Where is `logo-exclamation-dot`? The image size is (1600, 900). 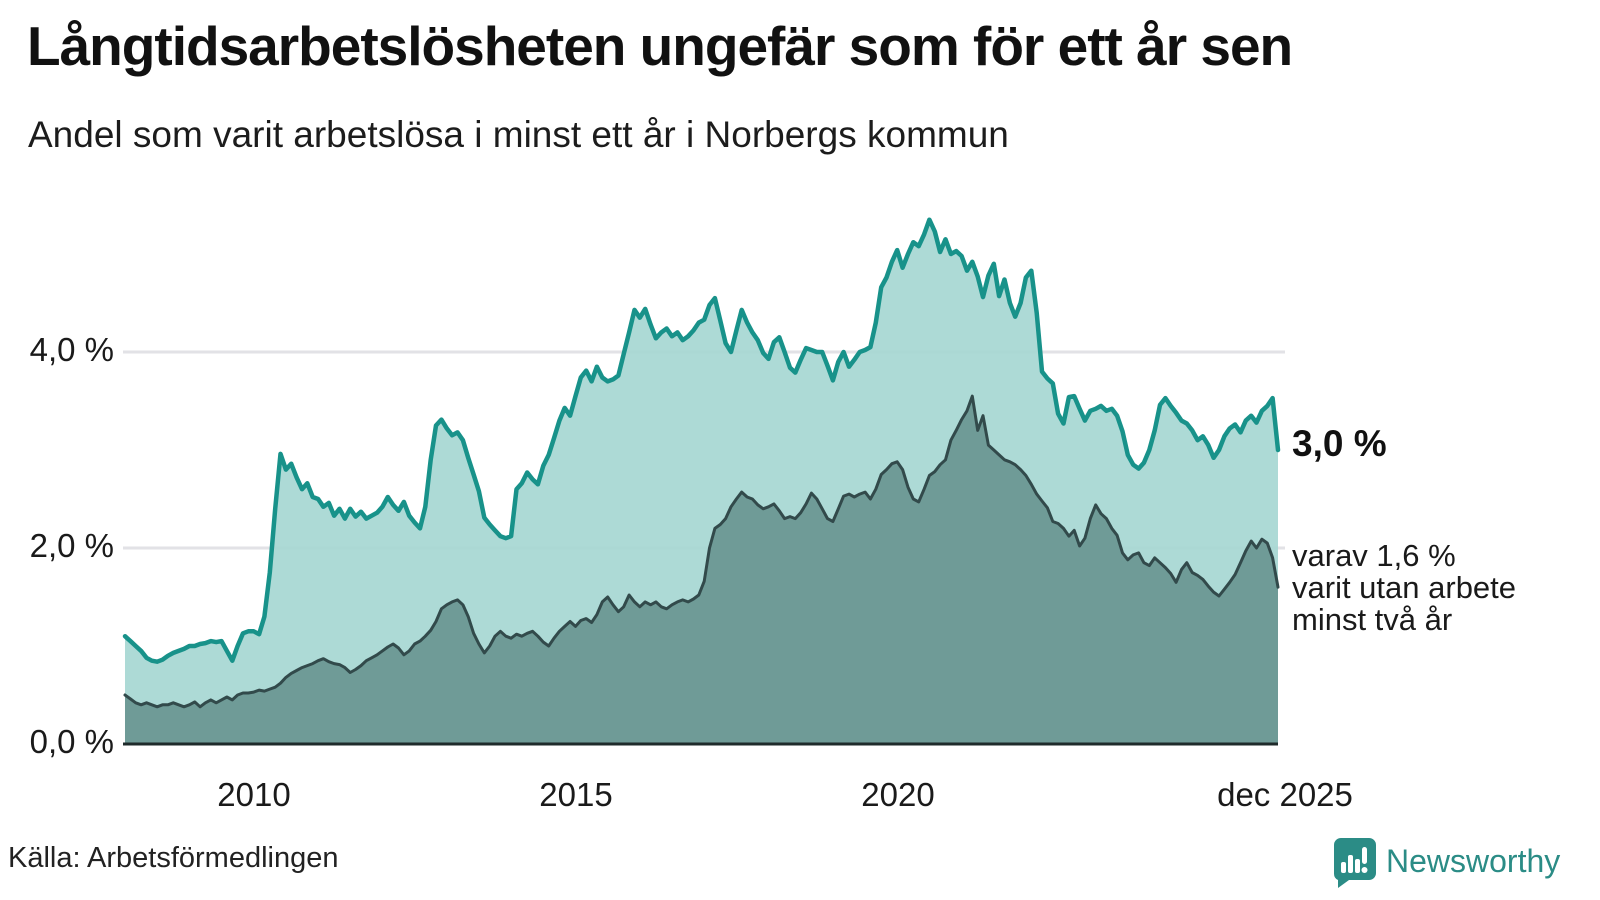 logo-exclamation-dot is located at coordinates (1364, 870).